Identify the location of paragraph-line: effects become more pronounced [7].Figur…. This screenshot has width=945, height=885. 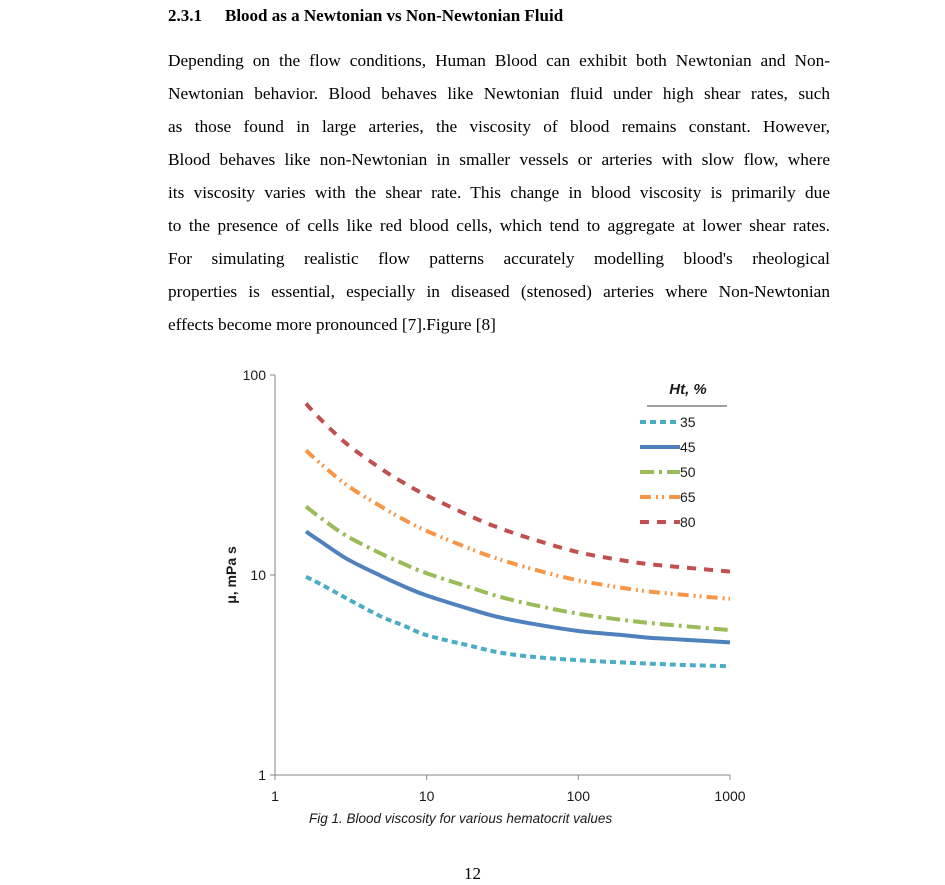
(332, 324).